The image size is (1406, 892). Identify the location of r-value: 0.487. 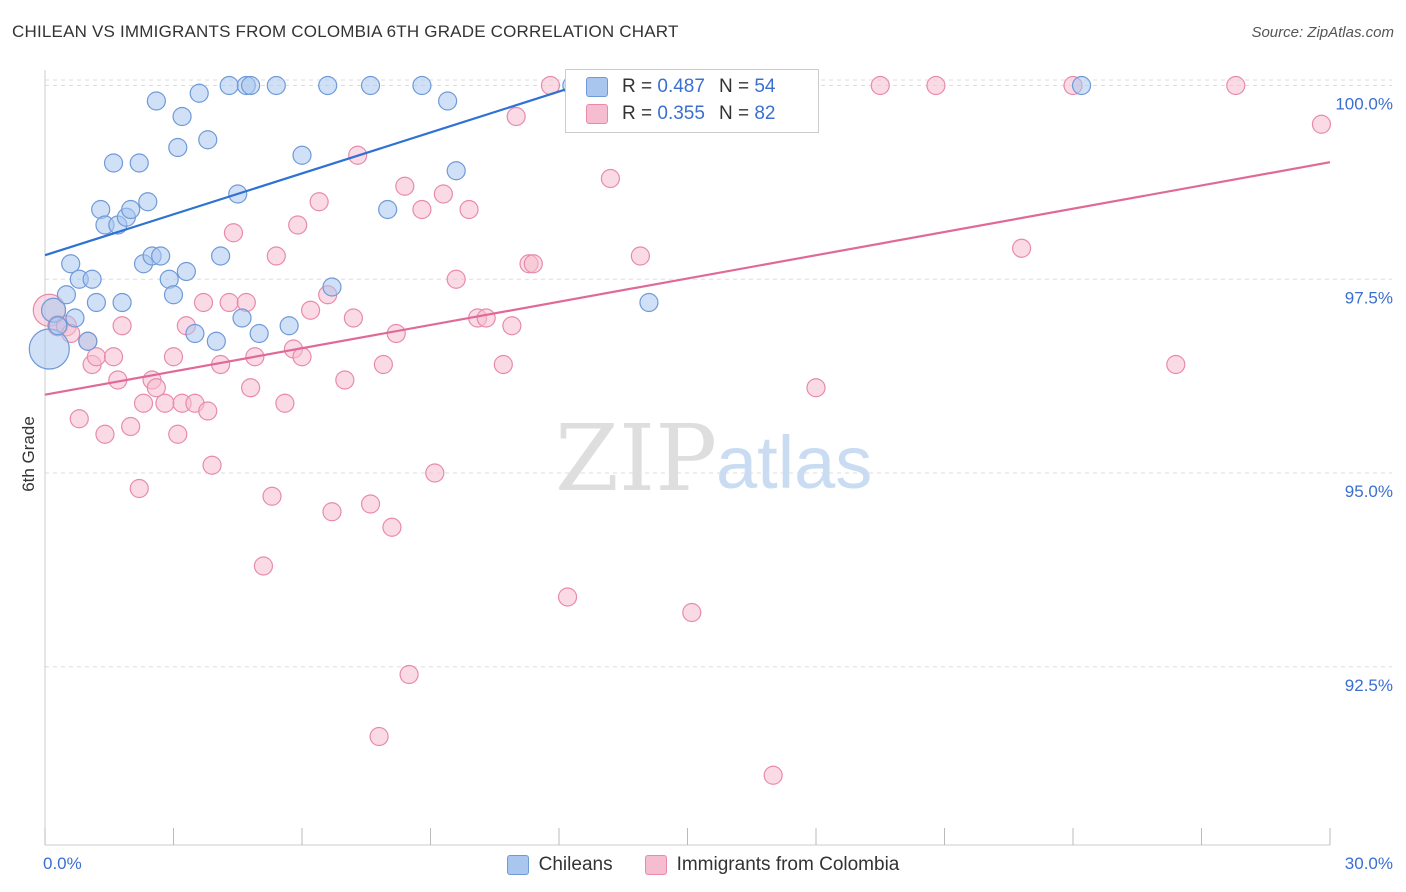
(681, 86).